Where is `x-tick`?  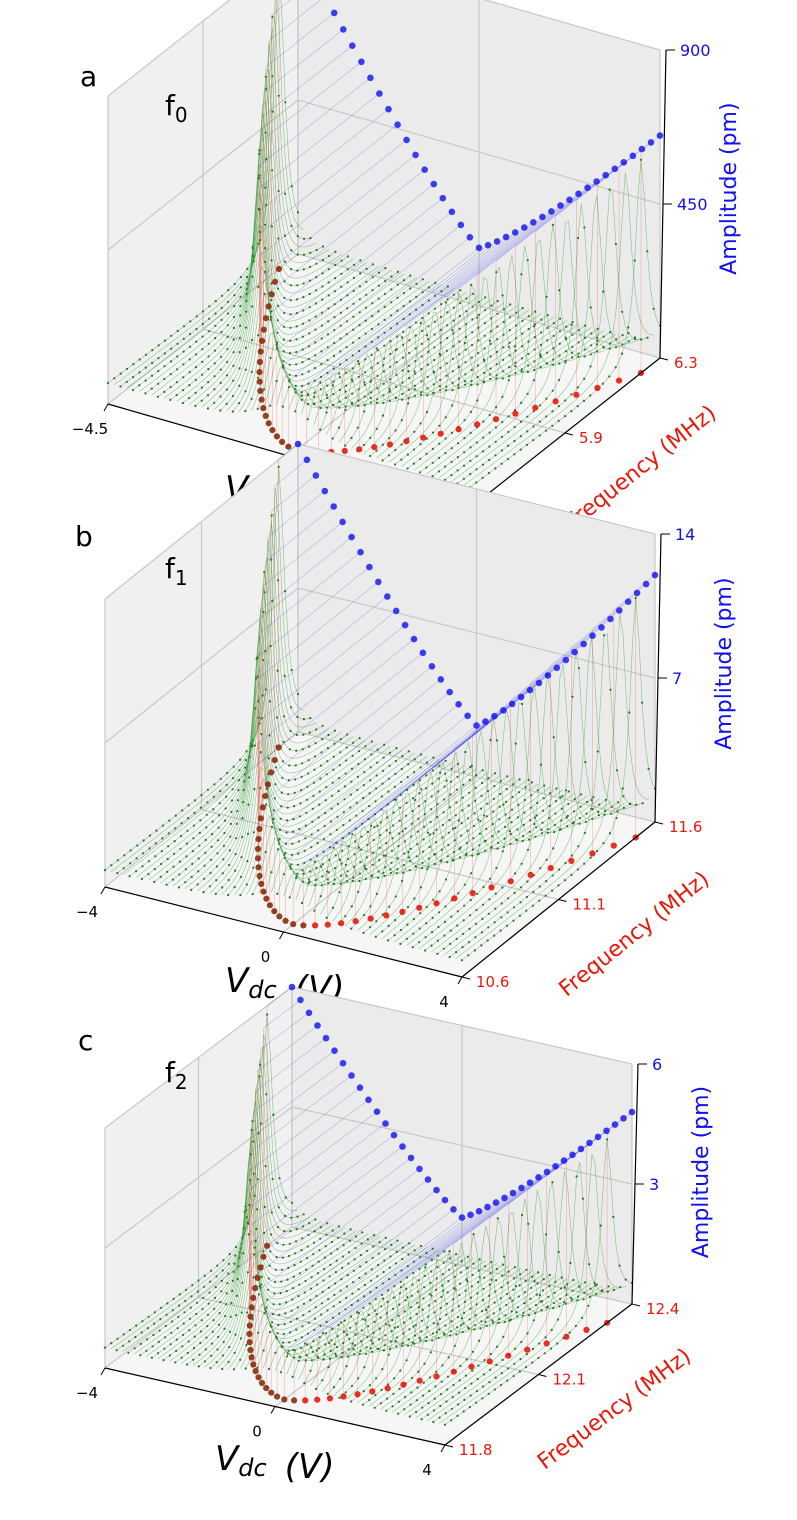 x-tick is located at coordinates (103, 1371).